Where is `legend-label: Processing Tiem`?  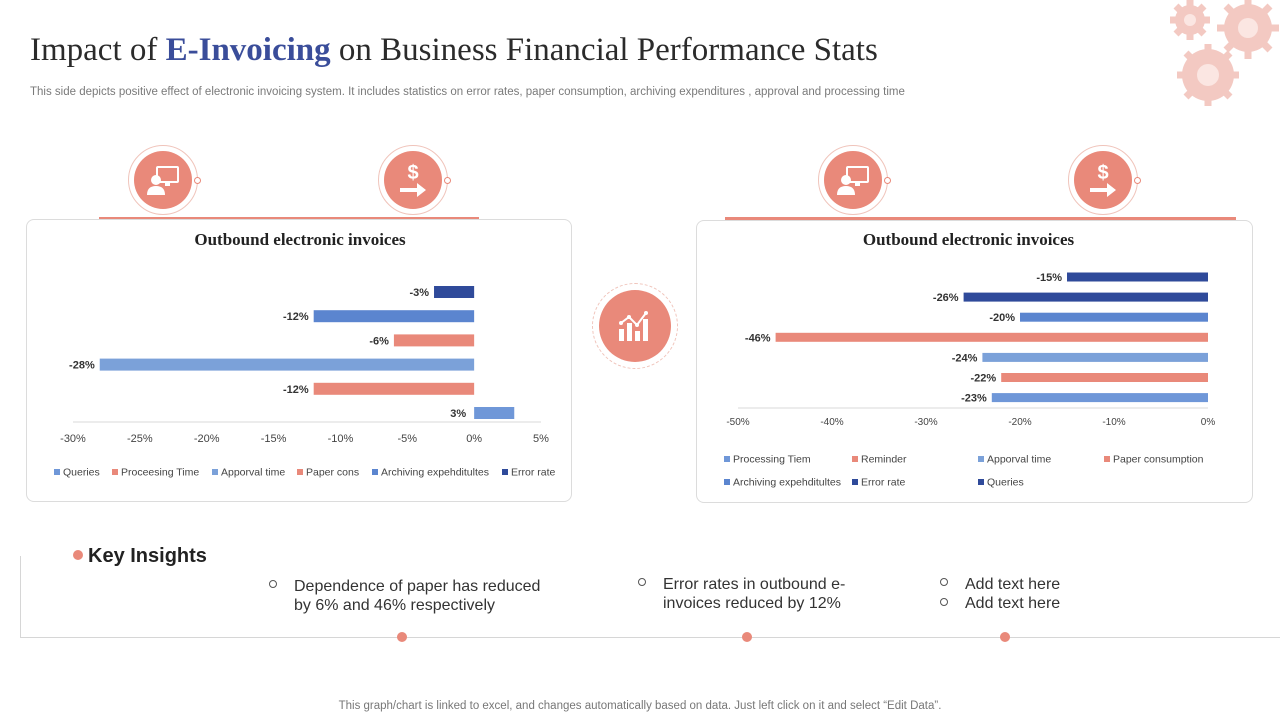
legend-label: Processing Tiem is located at coordinates (772, 460).